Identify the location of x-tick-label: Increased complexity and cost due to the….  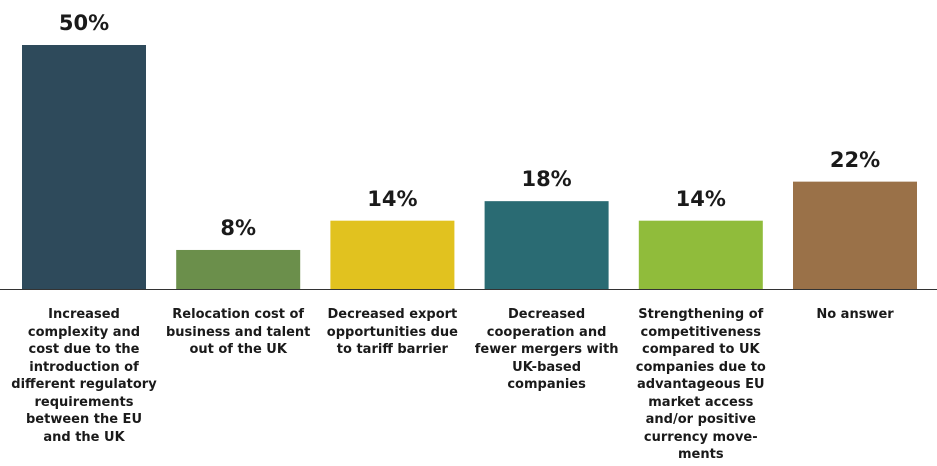
(84, 376).